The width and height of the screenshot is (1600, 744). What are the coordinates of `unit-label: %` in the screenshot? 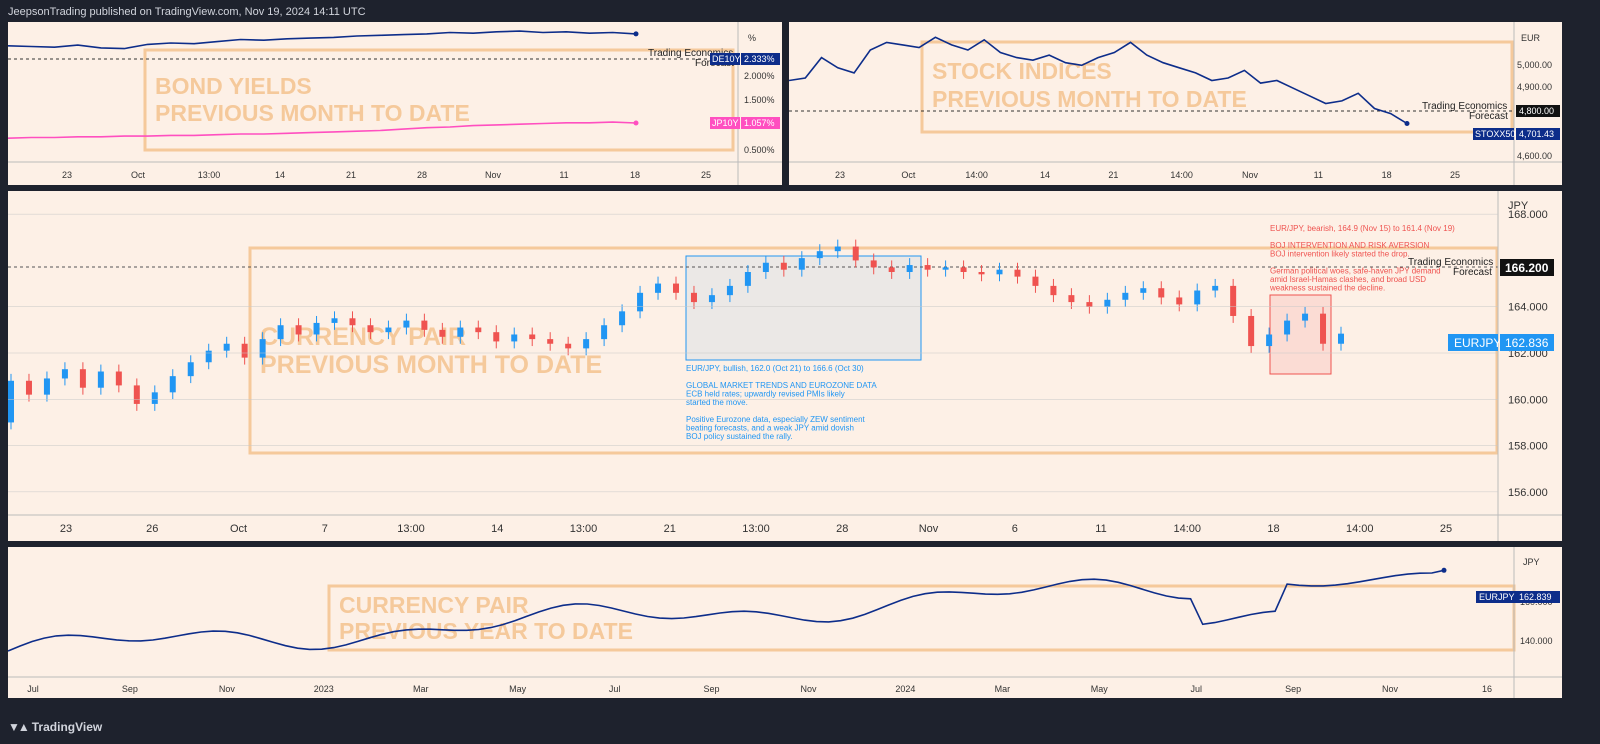 It's located at (752, 38).